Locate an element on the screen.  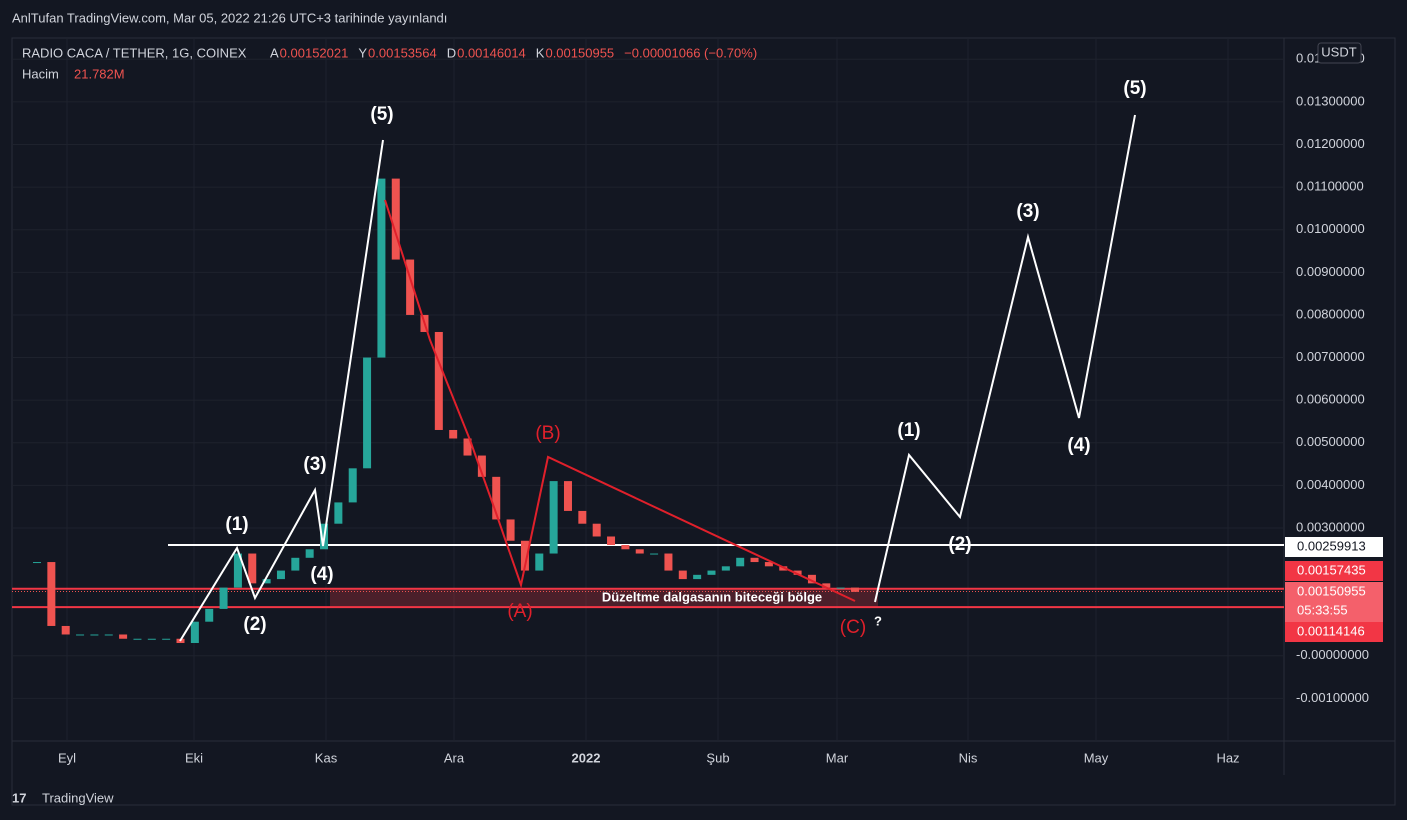
volume-label: Hacim is located at coordinates (40, 73).